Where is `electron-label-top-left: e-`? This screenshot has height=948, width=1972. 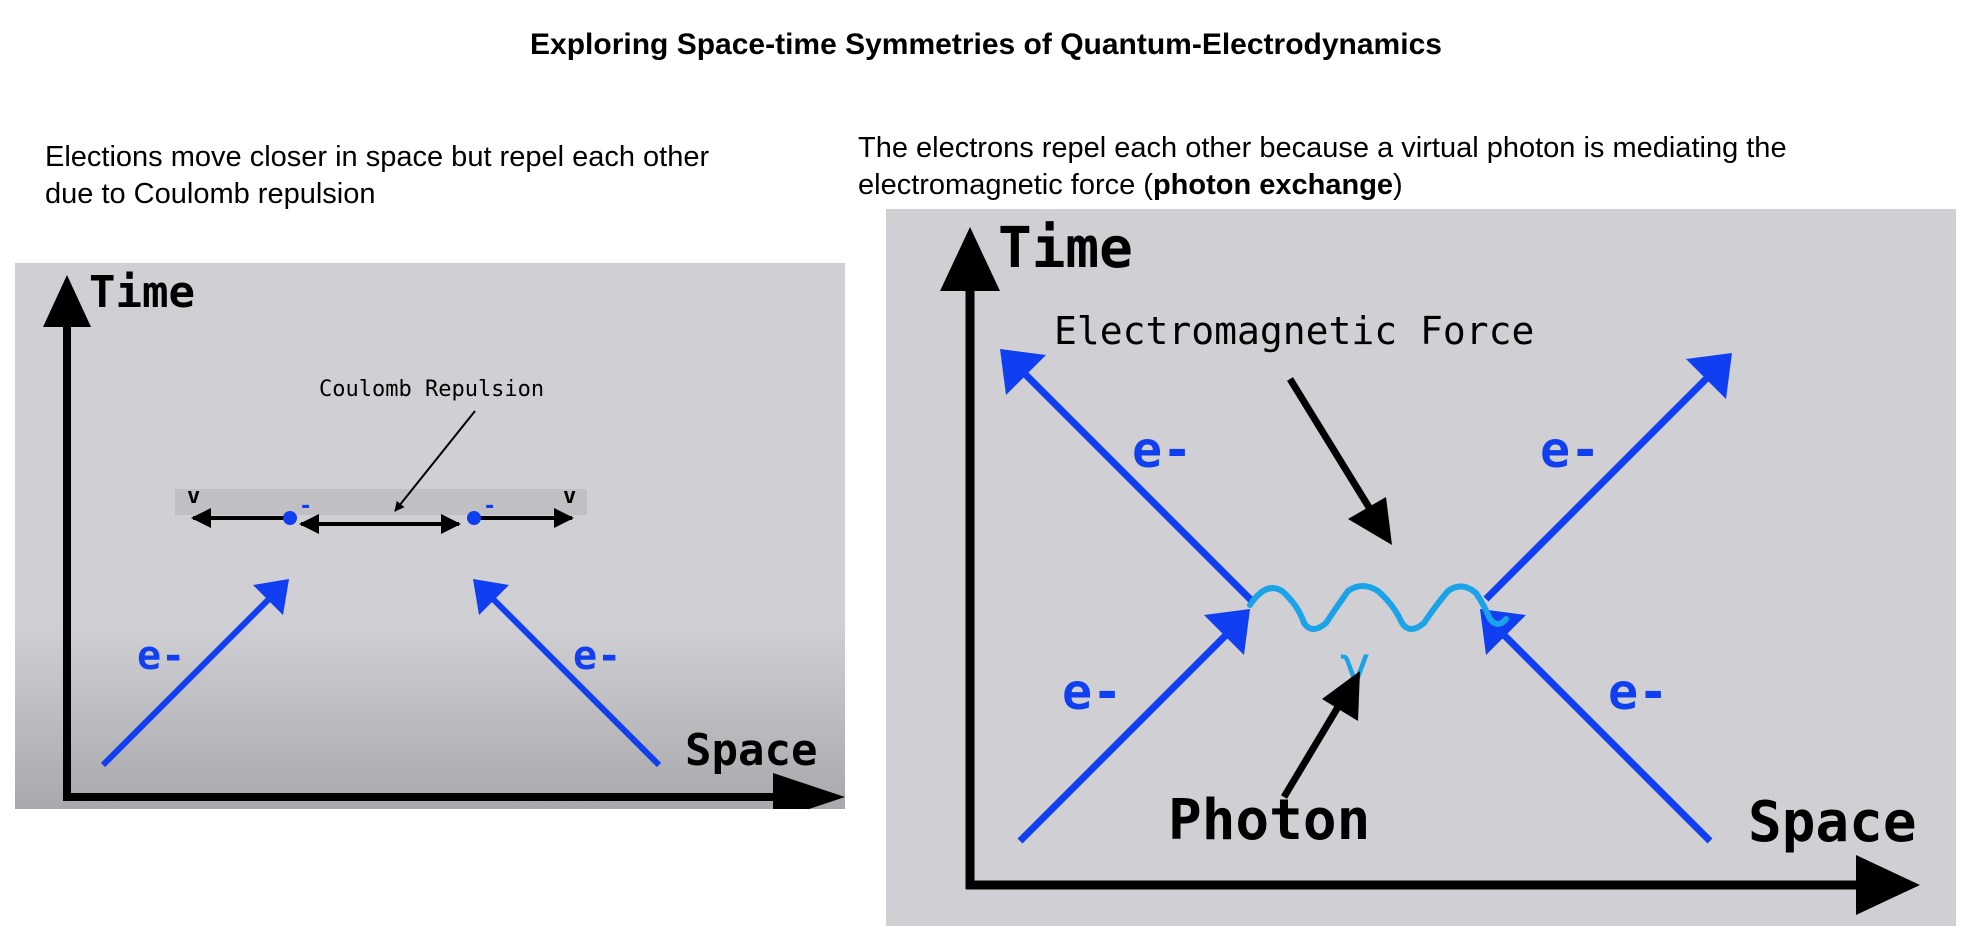 electron-label-top-left: e- is located at coordinates (1162, 450).